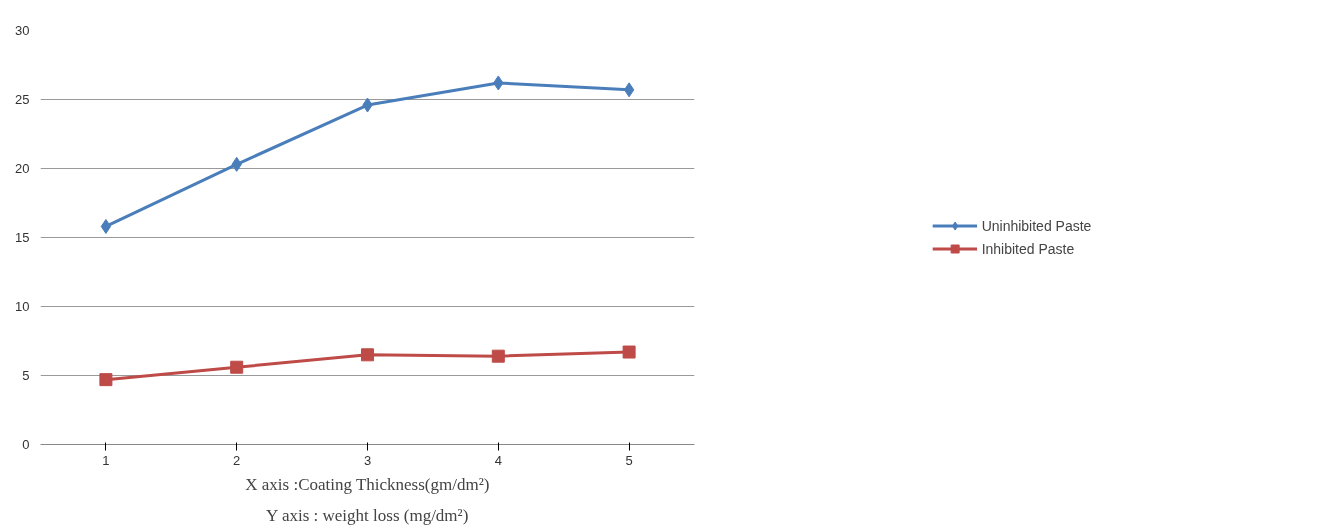  Describe the element at coordinates (1028, 248) in the screenshot. I see `legend-label: Inhibited Paste` at that location.